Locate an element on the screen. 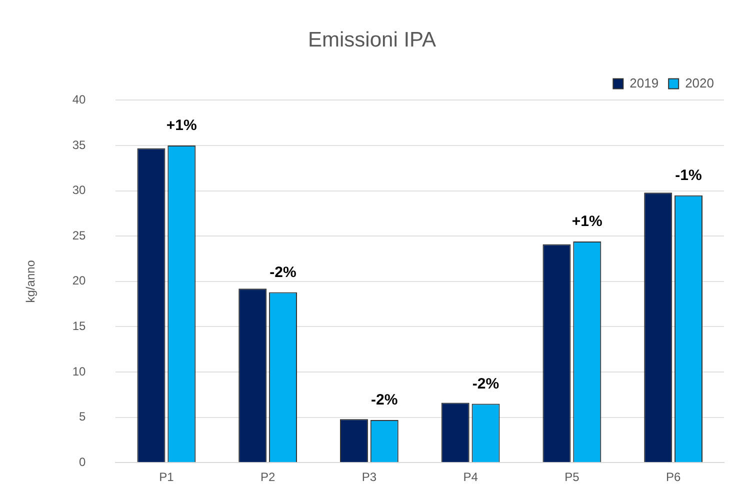 The width and height of the screenshot is (754, 501). chart-title: Emissioni IPA is located at coordinates (372, 40).